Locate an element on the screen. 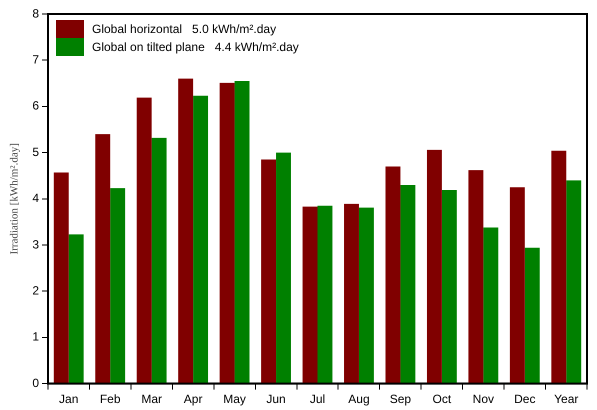 The height and width of the screenshot is (410, 597). y-tick-label: 7 is located at coordinates (36, 59).